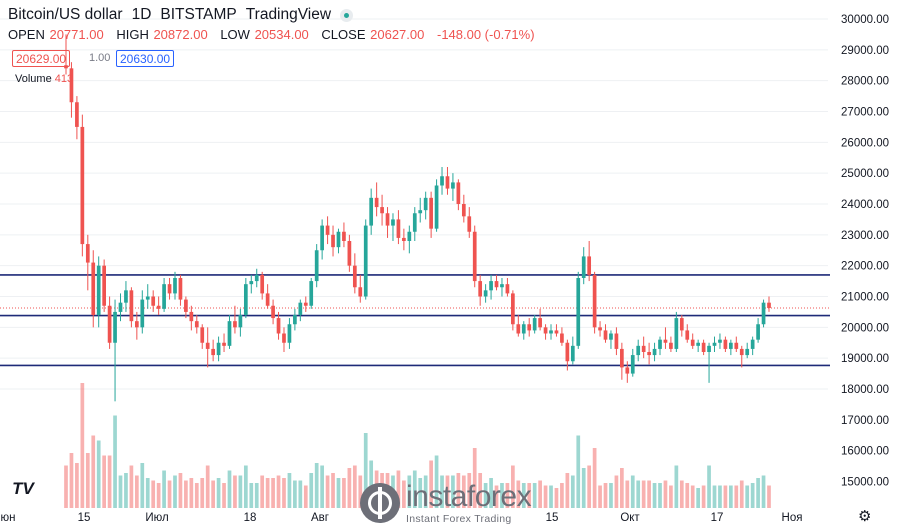 The height and width of the screenshot is (528, 900). I want to click on price-tick-label: 22000.00, so click(865, 267).